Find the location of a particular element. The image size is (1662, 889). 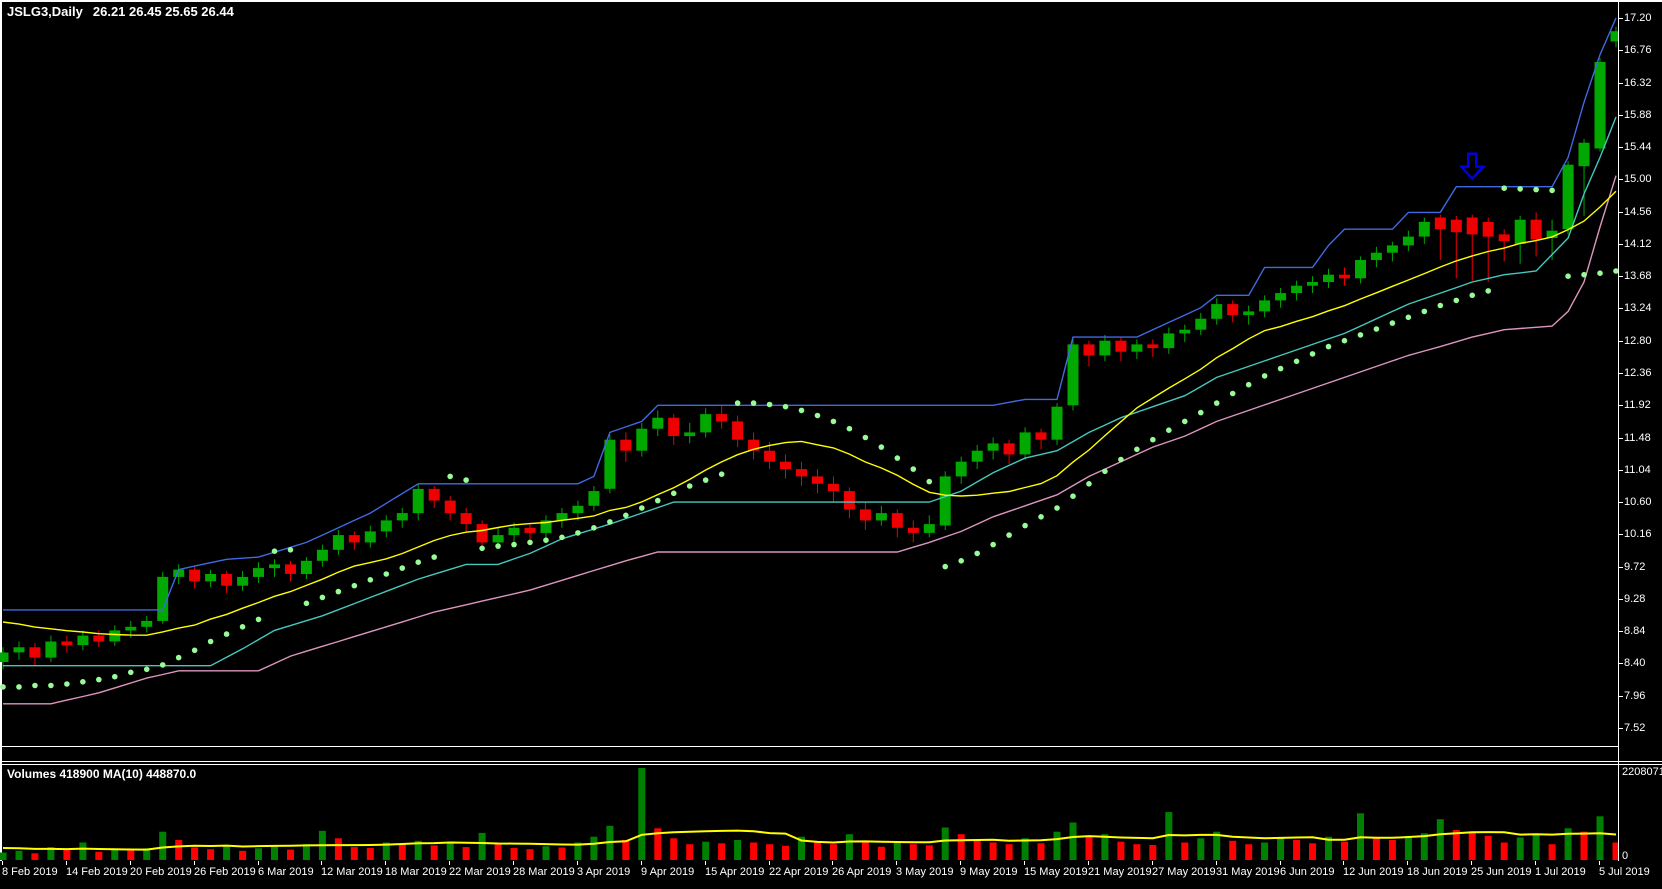

price-axis-label: 8.40 is located at coordinates (1635, 663).